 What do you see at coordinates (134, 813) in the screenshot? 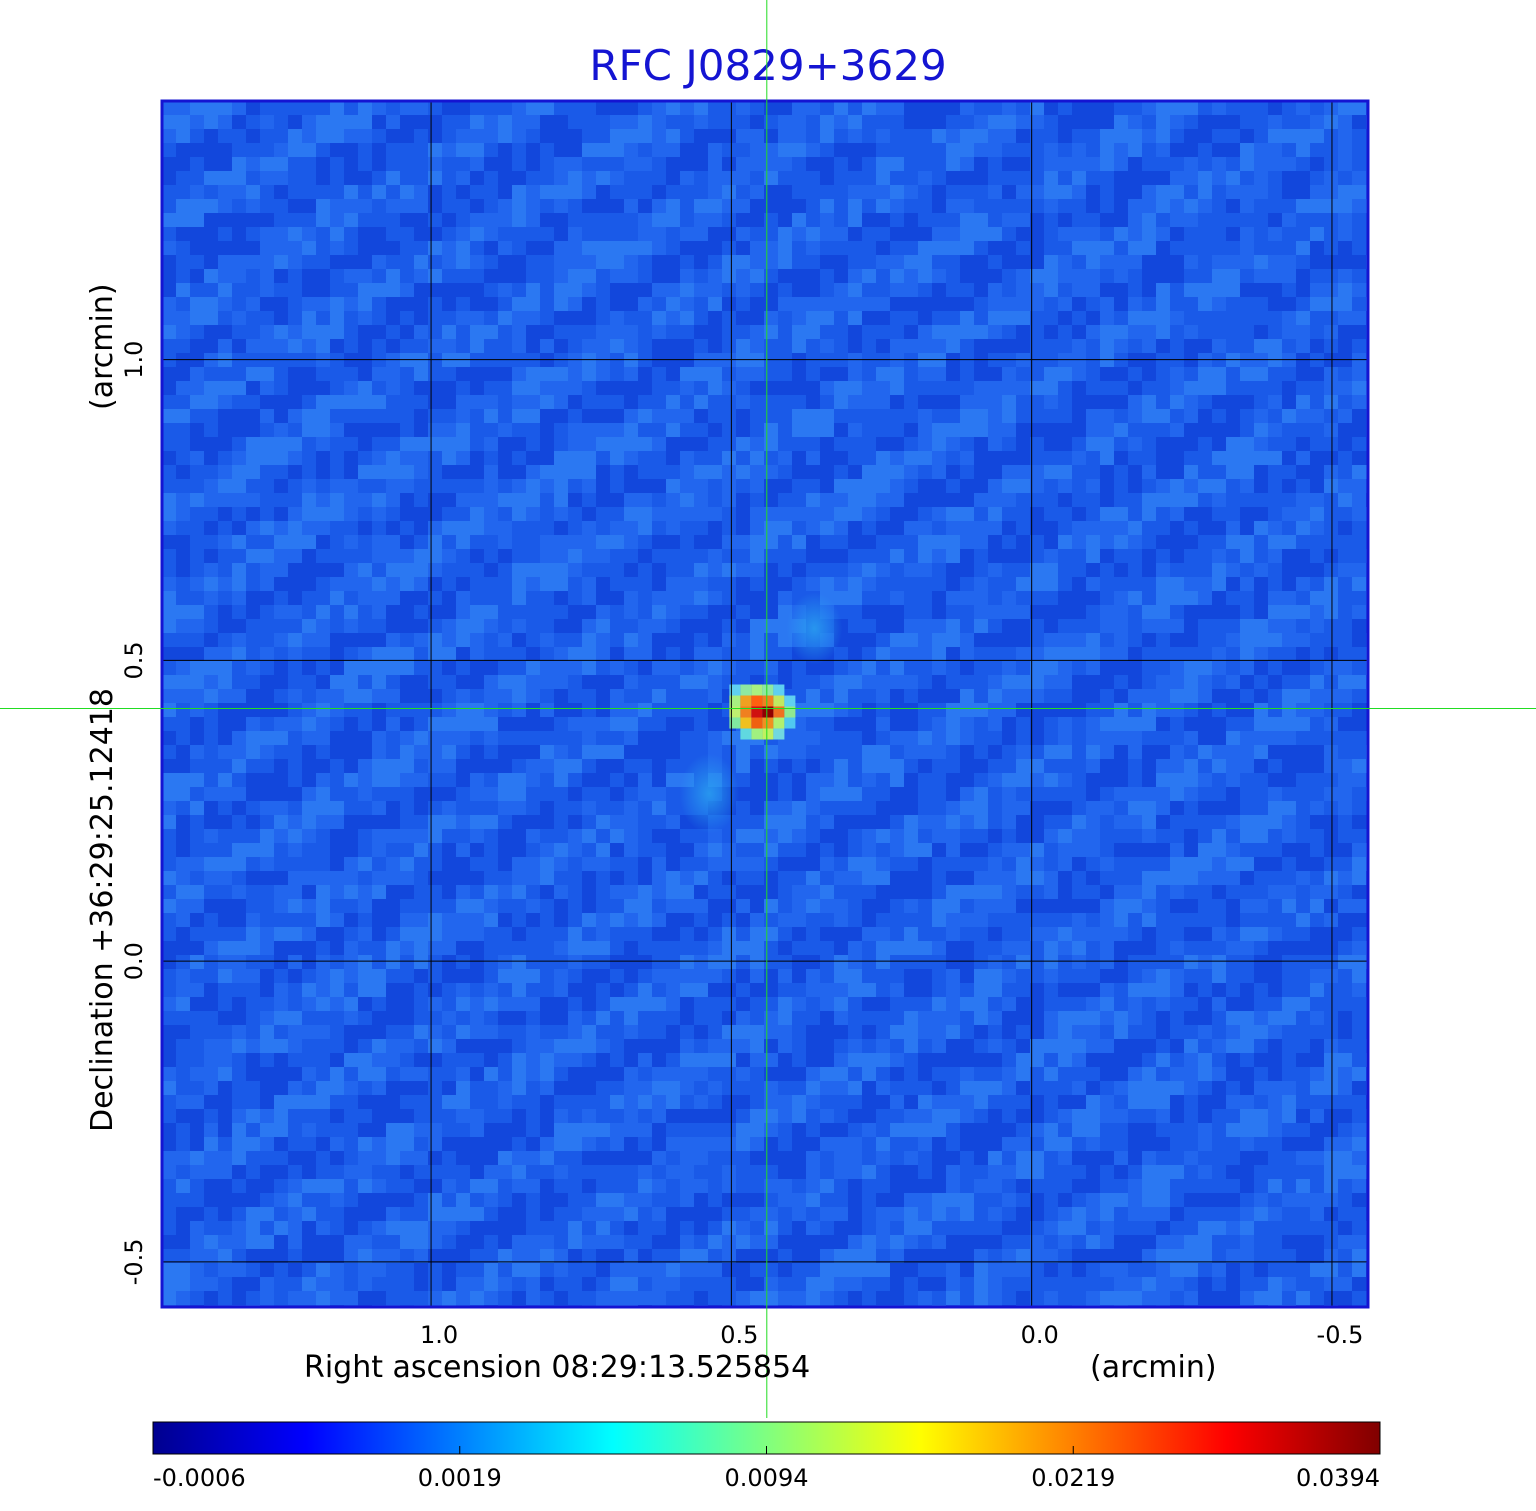
I see `y-tick-labels: 1.0 0.5 0.0 -0.5` at bounding box center [134, 813].